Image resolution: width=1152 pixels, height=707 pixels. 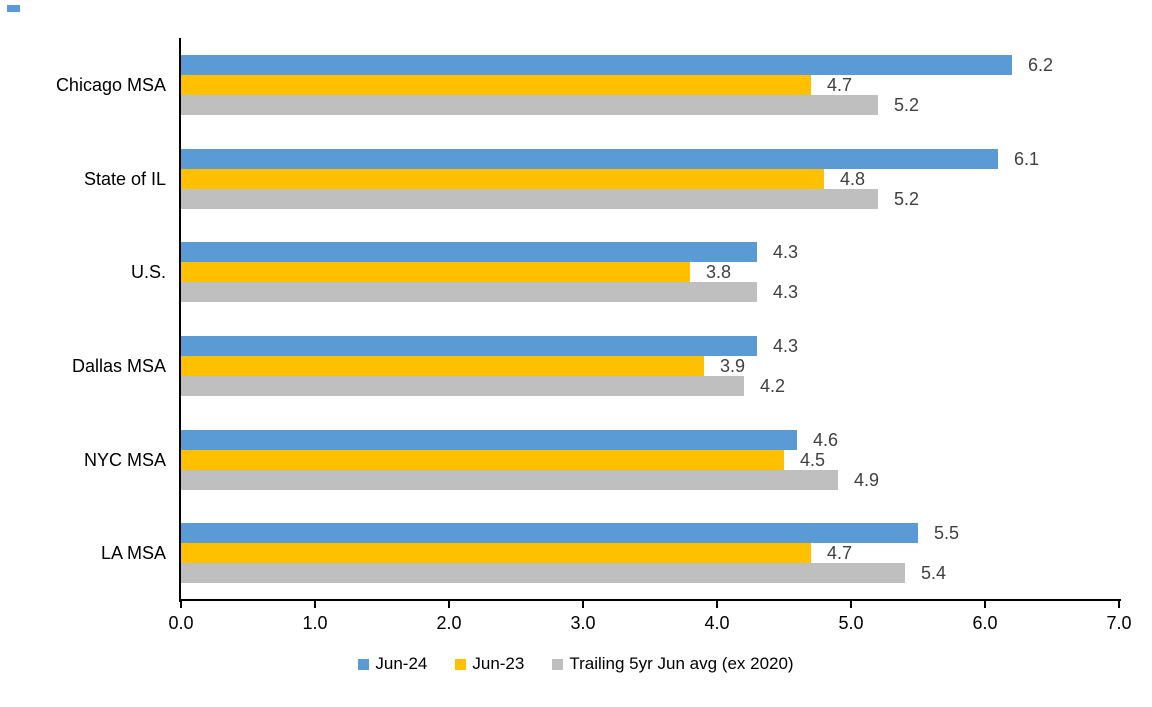 I want to click on x-tick-label: 3.0, so click(x=583, y=623).